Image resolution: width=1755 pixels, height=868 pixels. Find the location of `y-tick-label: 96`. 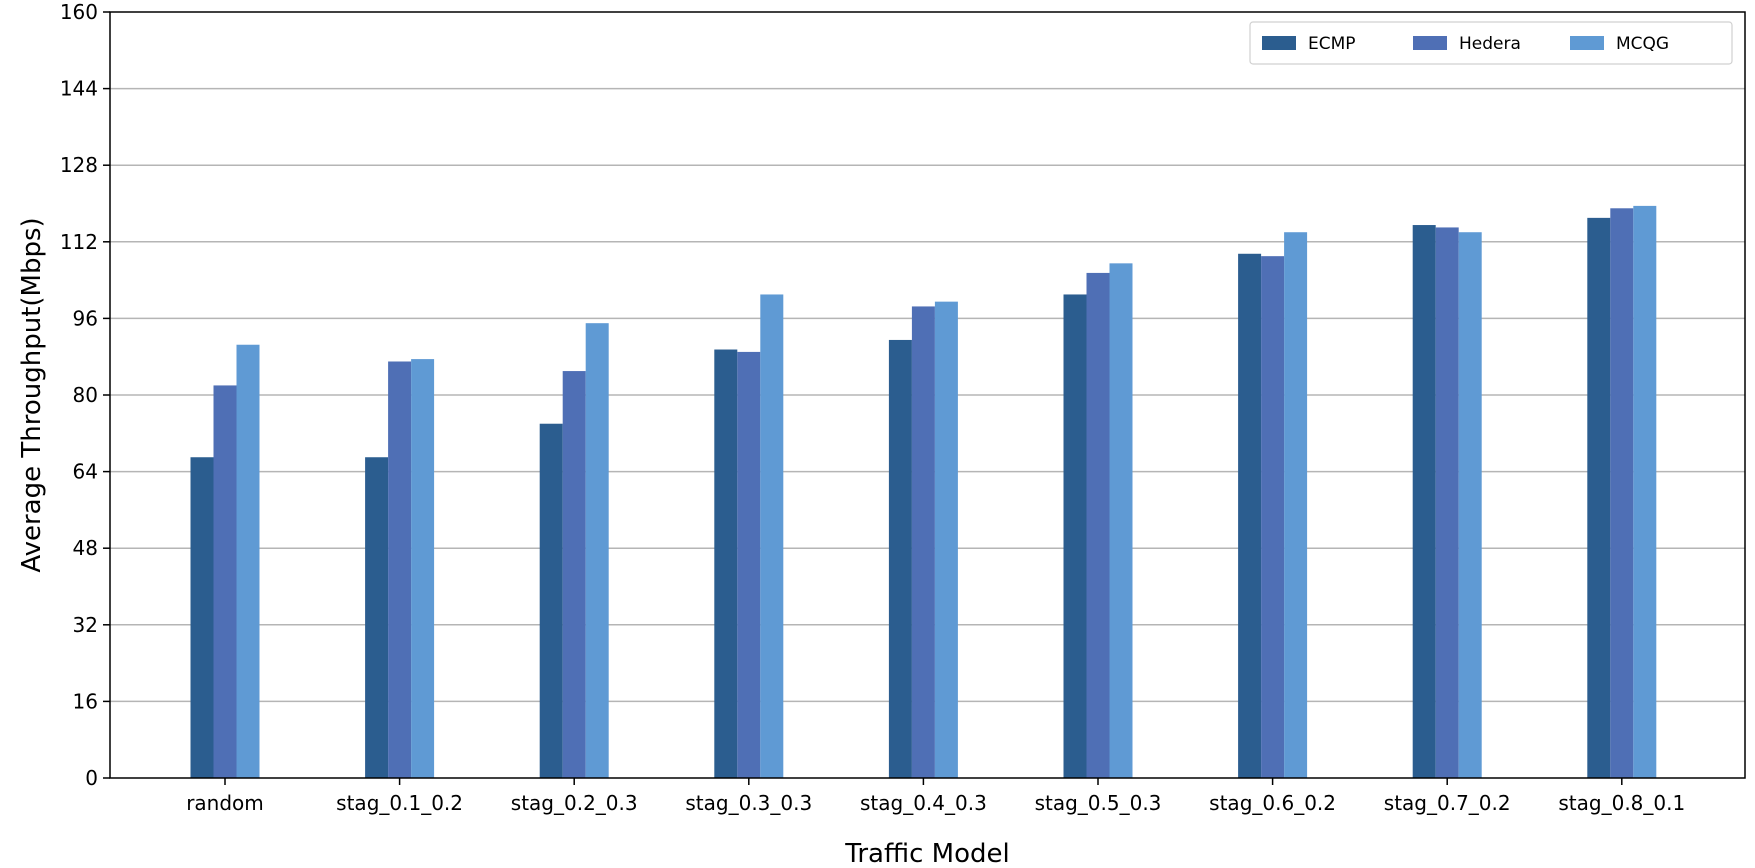

y-tick-label: 96 is located at coordinates (85, 318).